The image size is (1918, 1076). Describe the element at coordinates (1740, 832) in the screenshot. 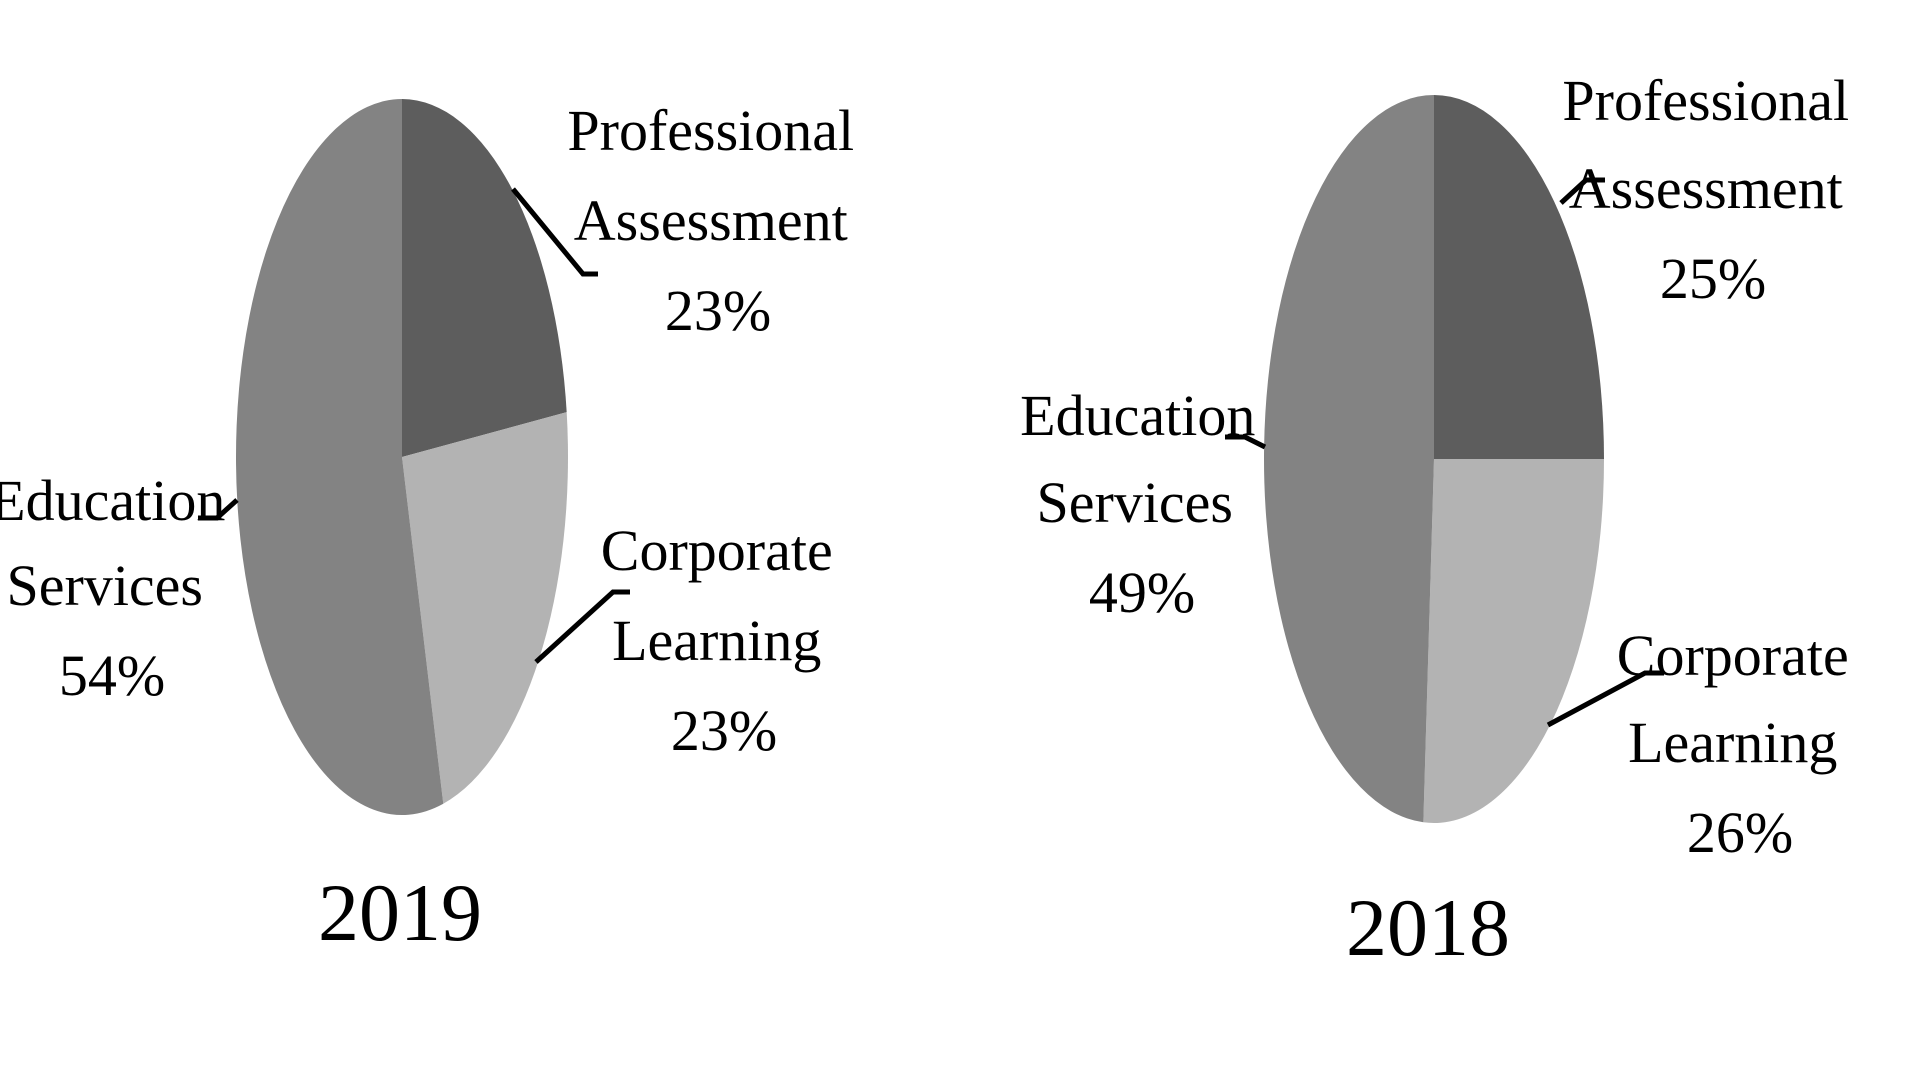

I see `percent-label: 26%` at that location.